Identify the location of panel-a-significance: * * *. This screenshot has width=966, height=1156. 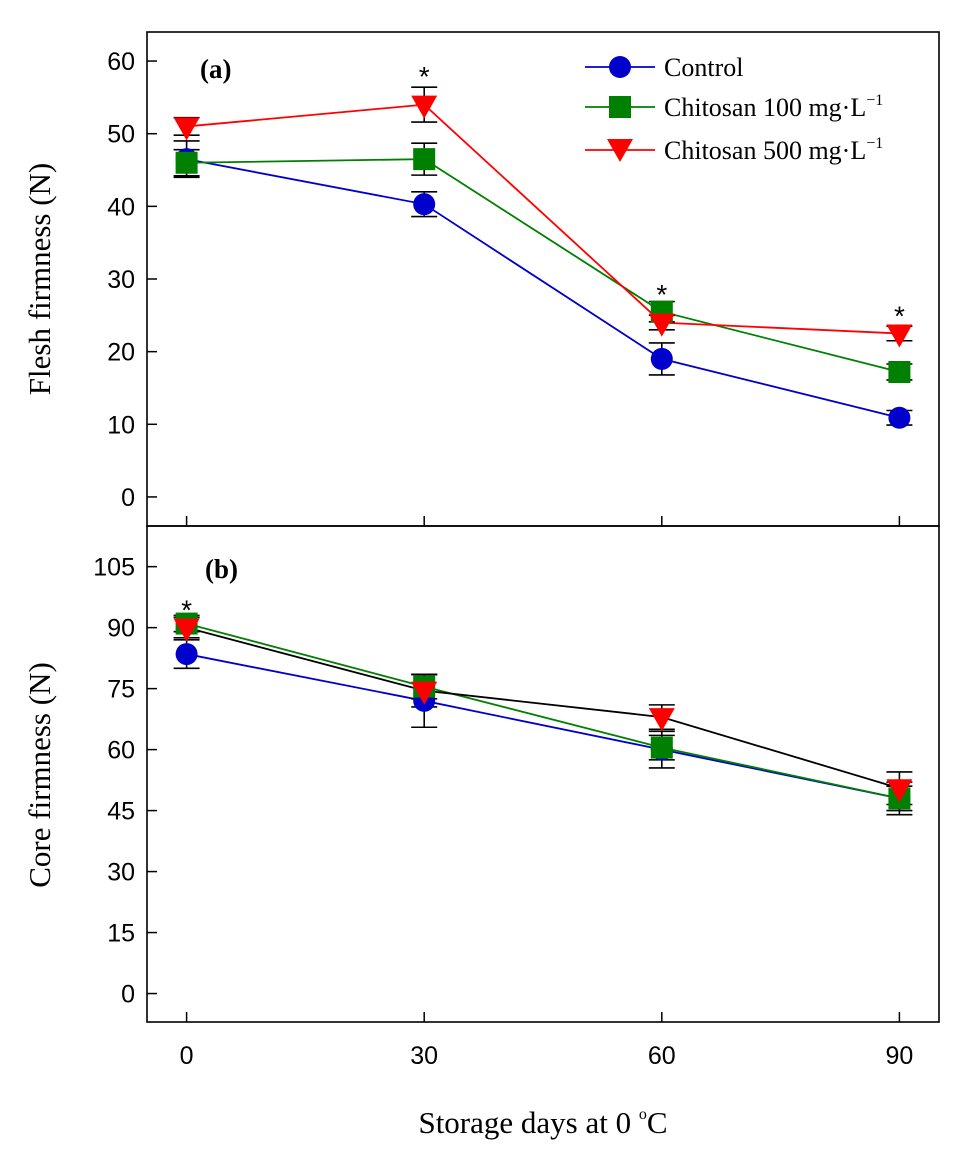
(662, 196).